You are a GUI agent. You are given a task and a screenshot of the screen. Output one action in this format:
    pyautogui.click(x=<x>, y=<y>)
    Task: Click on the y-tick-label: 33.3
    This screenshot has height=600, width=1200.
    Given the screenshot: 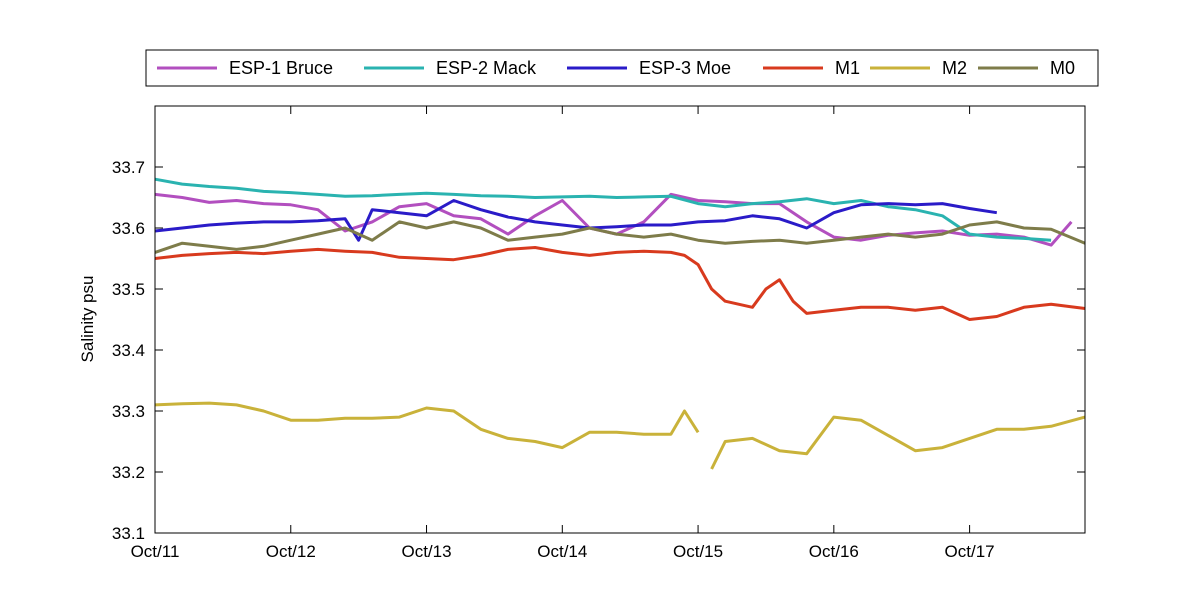 What is the action you would take?
    pyautogui.click(x=128, y=411)
    